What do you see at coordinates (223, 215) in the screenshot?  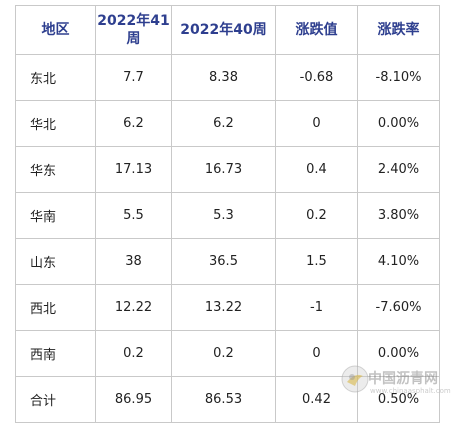 I see `cell-week-40: 5.3` at bounding box center [223, 215].